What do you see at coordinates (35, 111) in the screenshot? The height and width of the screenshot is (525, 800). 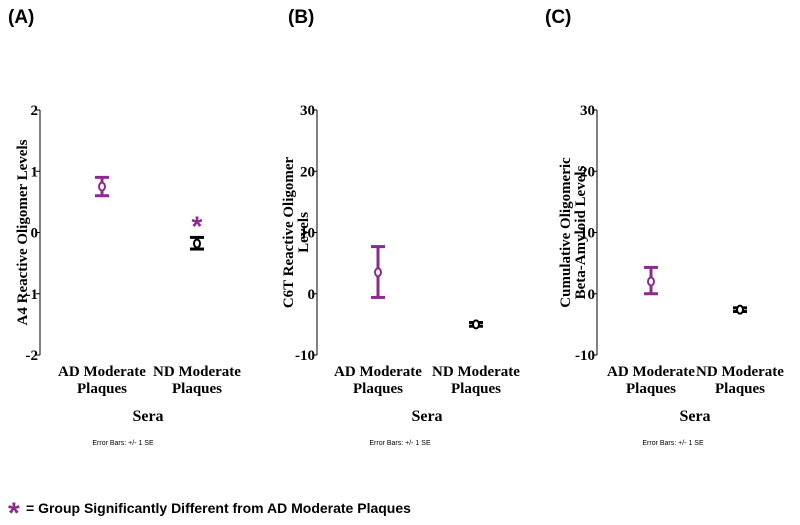 I see `y-tick-label: 2` at bounding box center [35, 111].